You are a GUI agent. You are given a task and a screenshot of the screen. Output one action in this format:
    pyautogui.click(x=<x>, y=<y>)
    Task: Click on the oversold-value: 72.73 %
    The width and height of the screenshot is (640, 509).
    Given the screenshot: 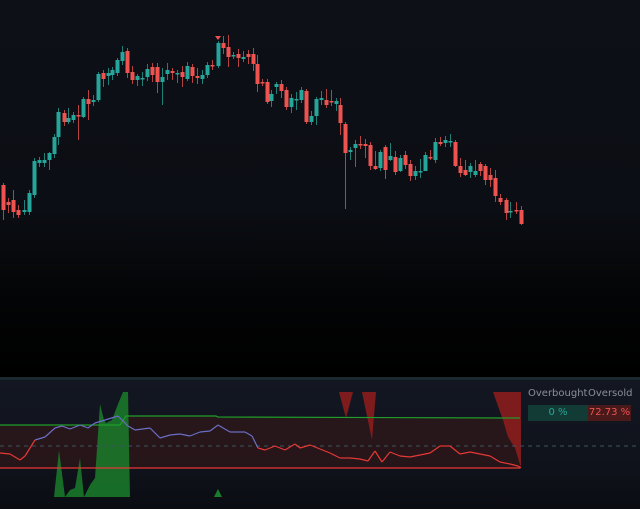 What is the action you would take?
    pyautogui.click(x=609, y=413)
    